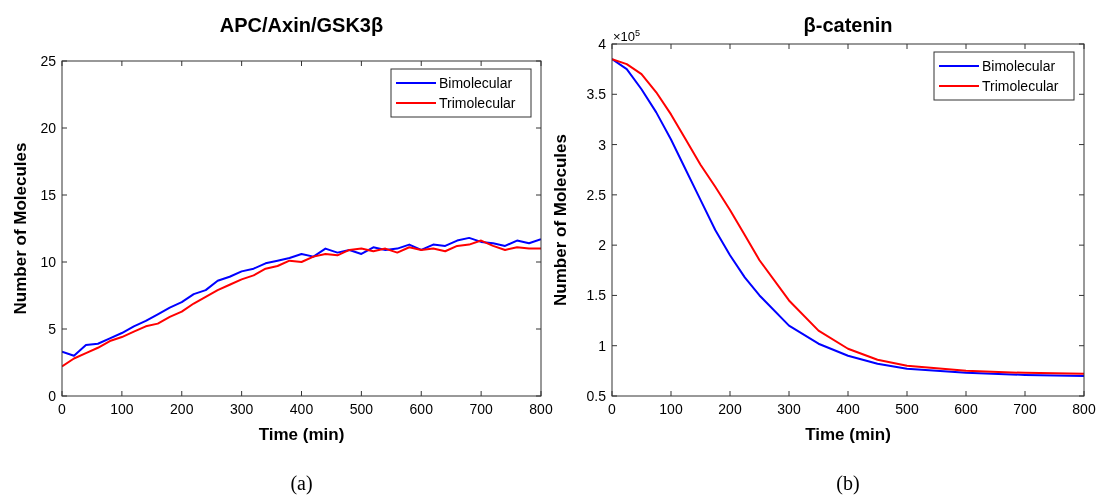 Image resolution: width=1104 pixels, height=502 pixels. Describe the element at coordinates (301, 483) in the screenshot. I see `text: (a)` at that location.